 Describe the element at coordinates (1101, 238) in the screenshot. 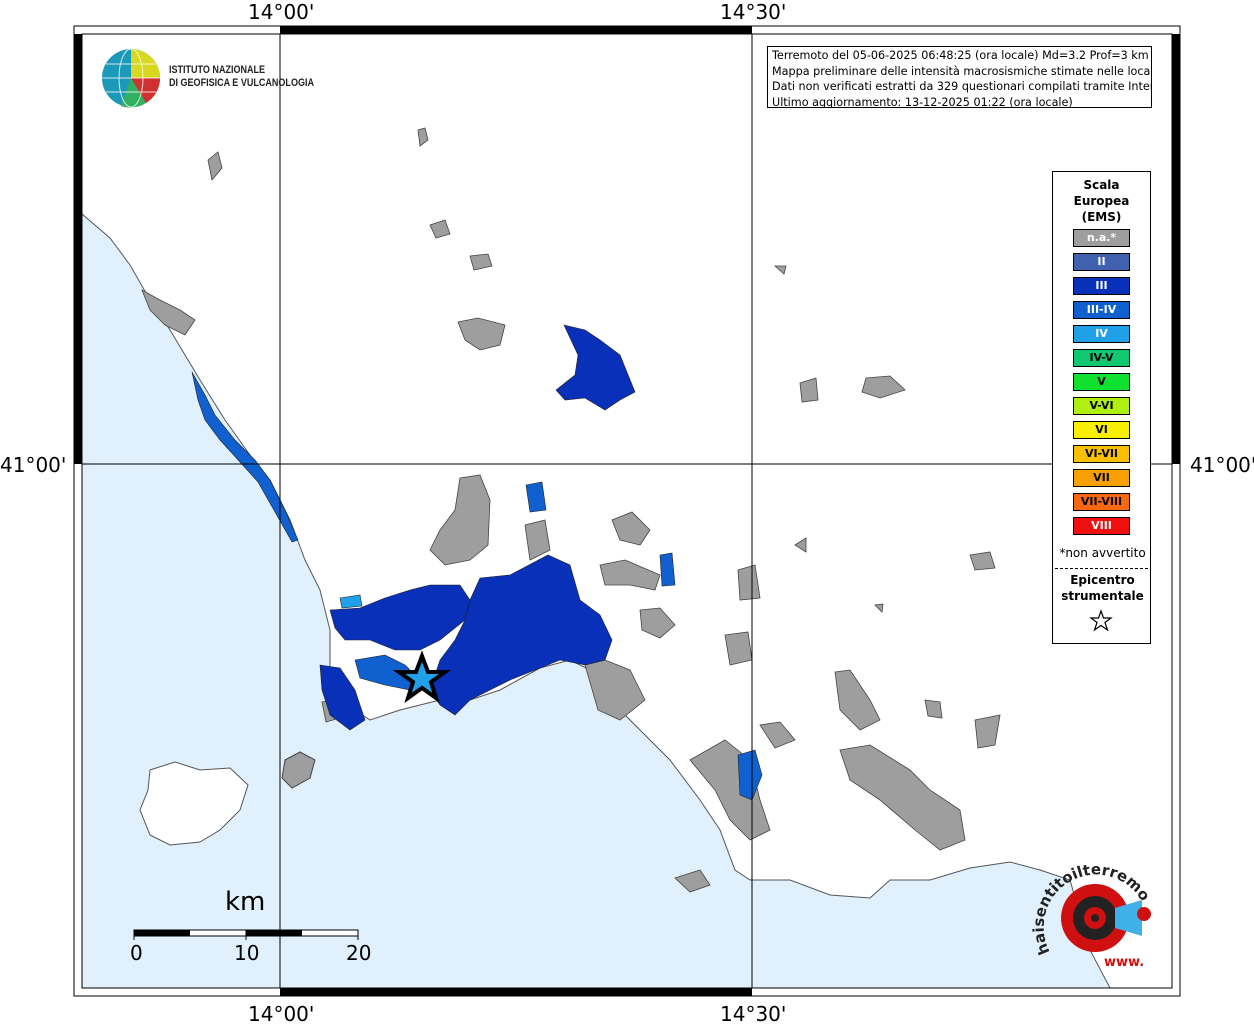

I see `legend-item-na: n.a.*` at that location.